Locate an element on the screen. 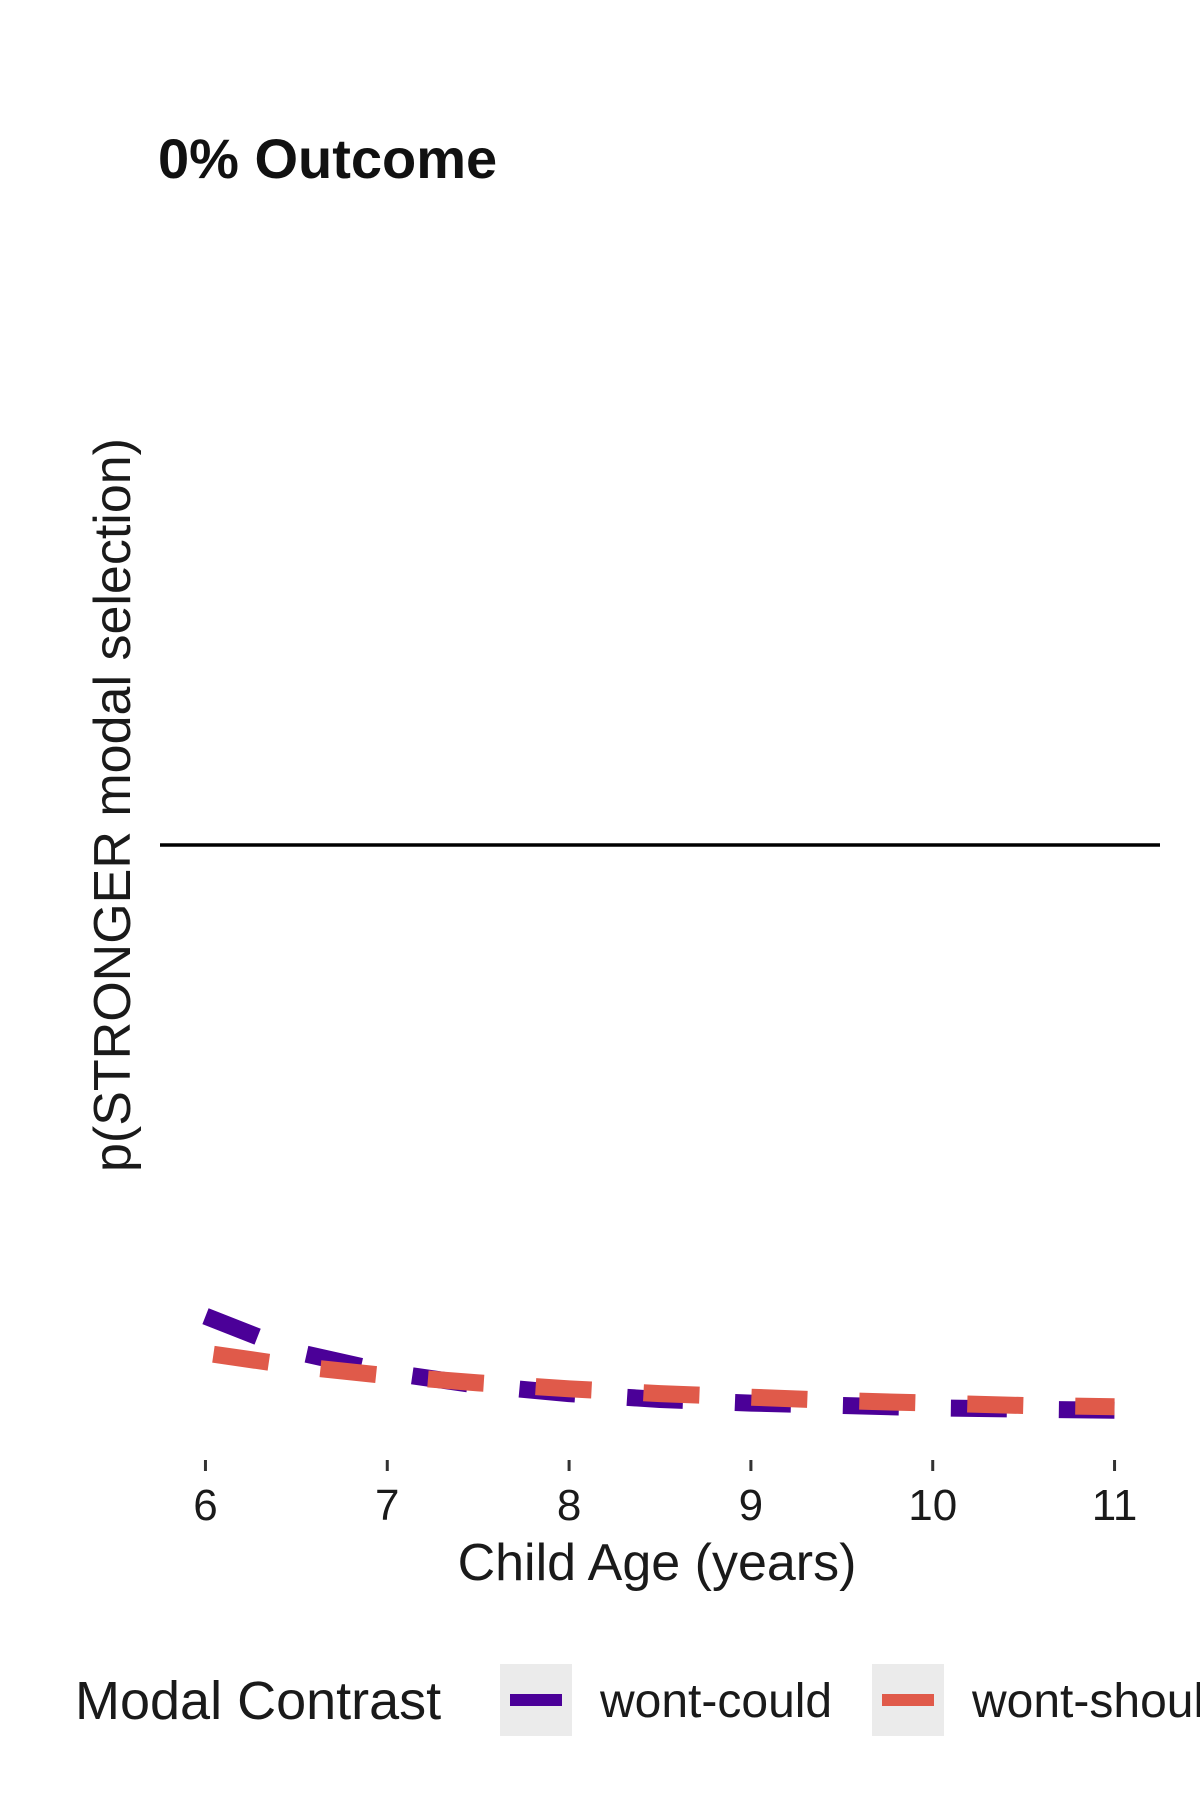 The width and height of the screenshot is (1200, 1800). chart-title: 0% Outcome is located at coordinates (327, 158).